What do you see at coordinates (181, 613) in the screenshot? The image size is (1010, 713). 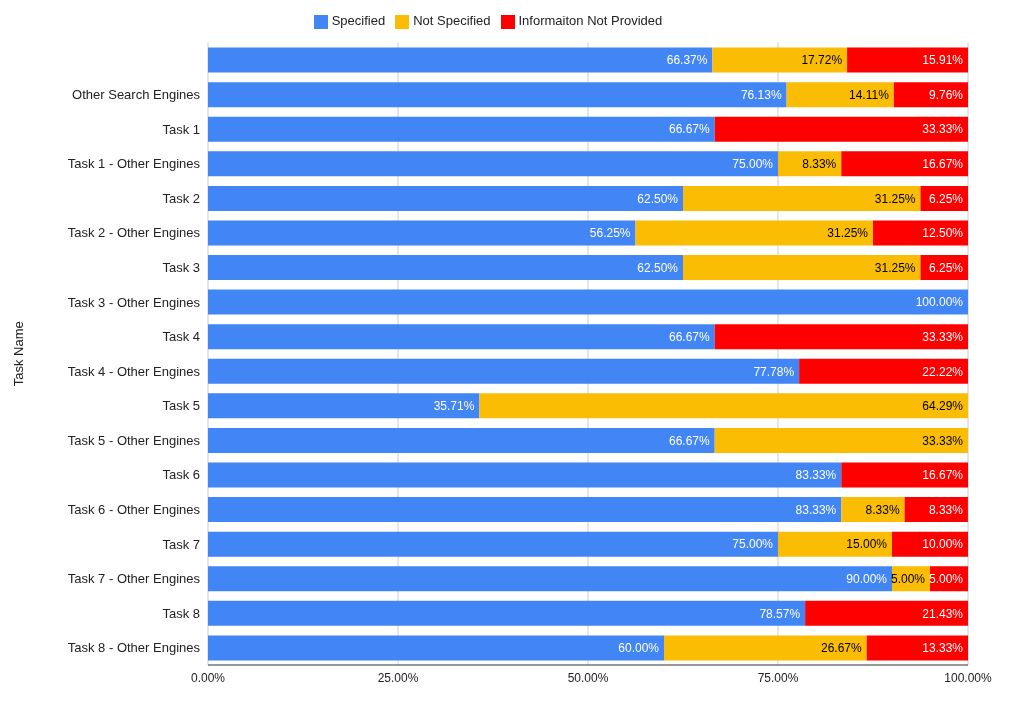 I see `y-tick-label: Task 8` at bounding box center [181, 613].